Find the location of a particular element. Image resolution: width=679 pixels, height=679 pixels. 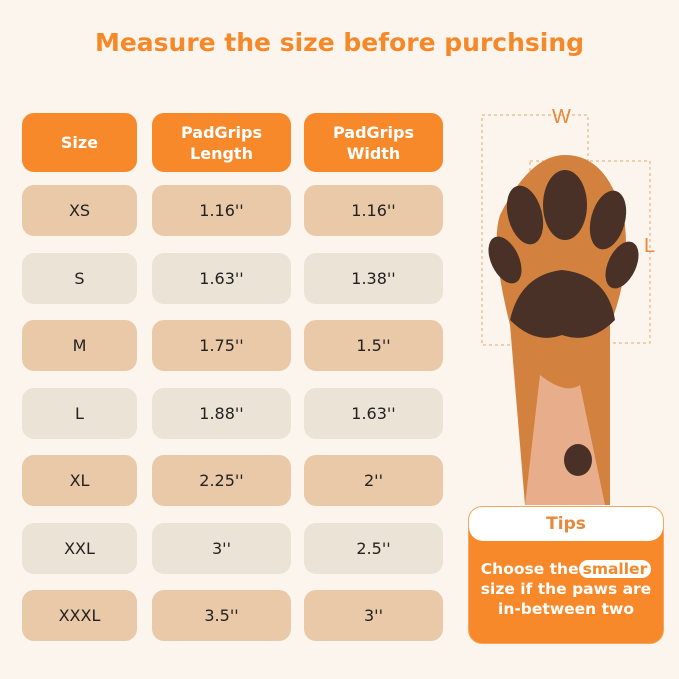

tips-heading: Tips is located at coordinates (566, 524).